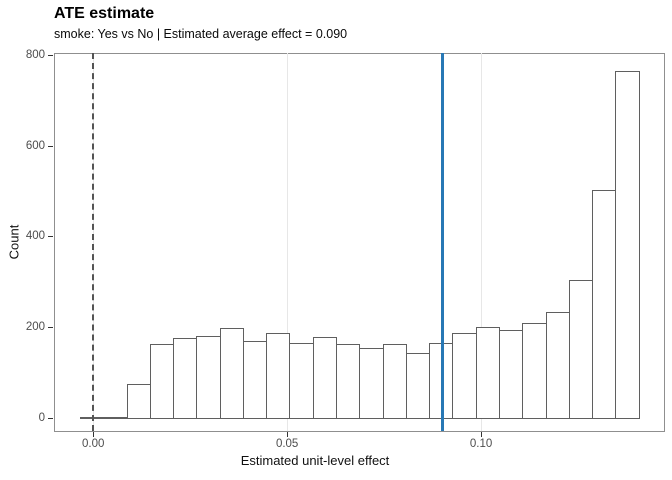 The height and width of the screenshot is (480, 672). What do you see at coordinates (442, 242) in the screenshot?
I see `ate-estimate-line` at bounding box center [442, 242].